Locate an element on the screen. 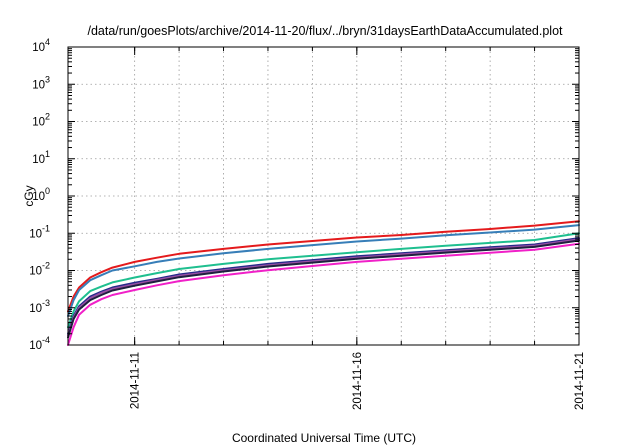 Image resolution: width=640 pixels, height=448 pixels. x-tick-label: 2014-11-21 is located at coordinates (580, 381).